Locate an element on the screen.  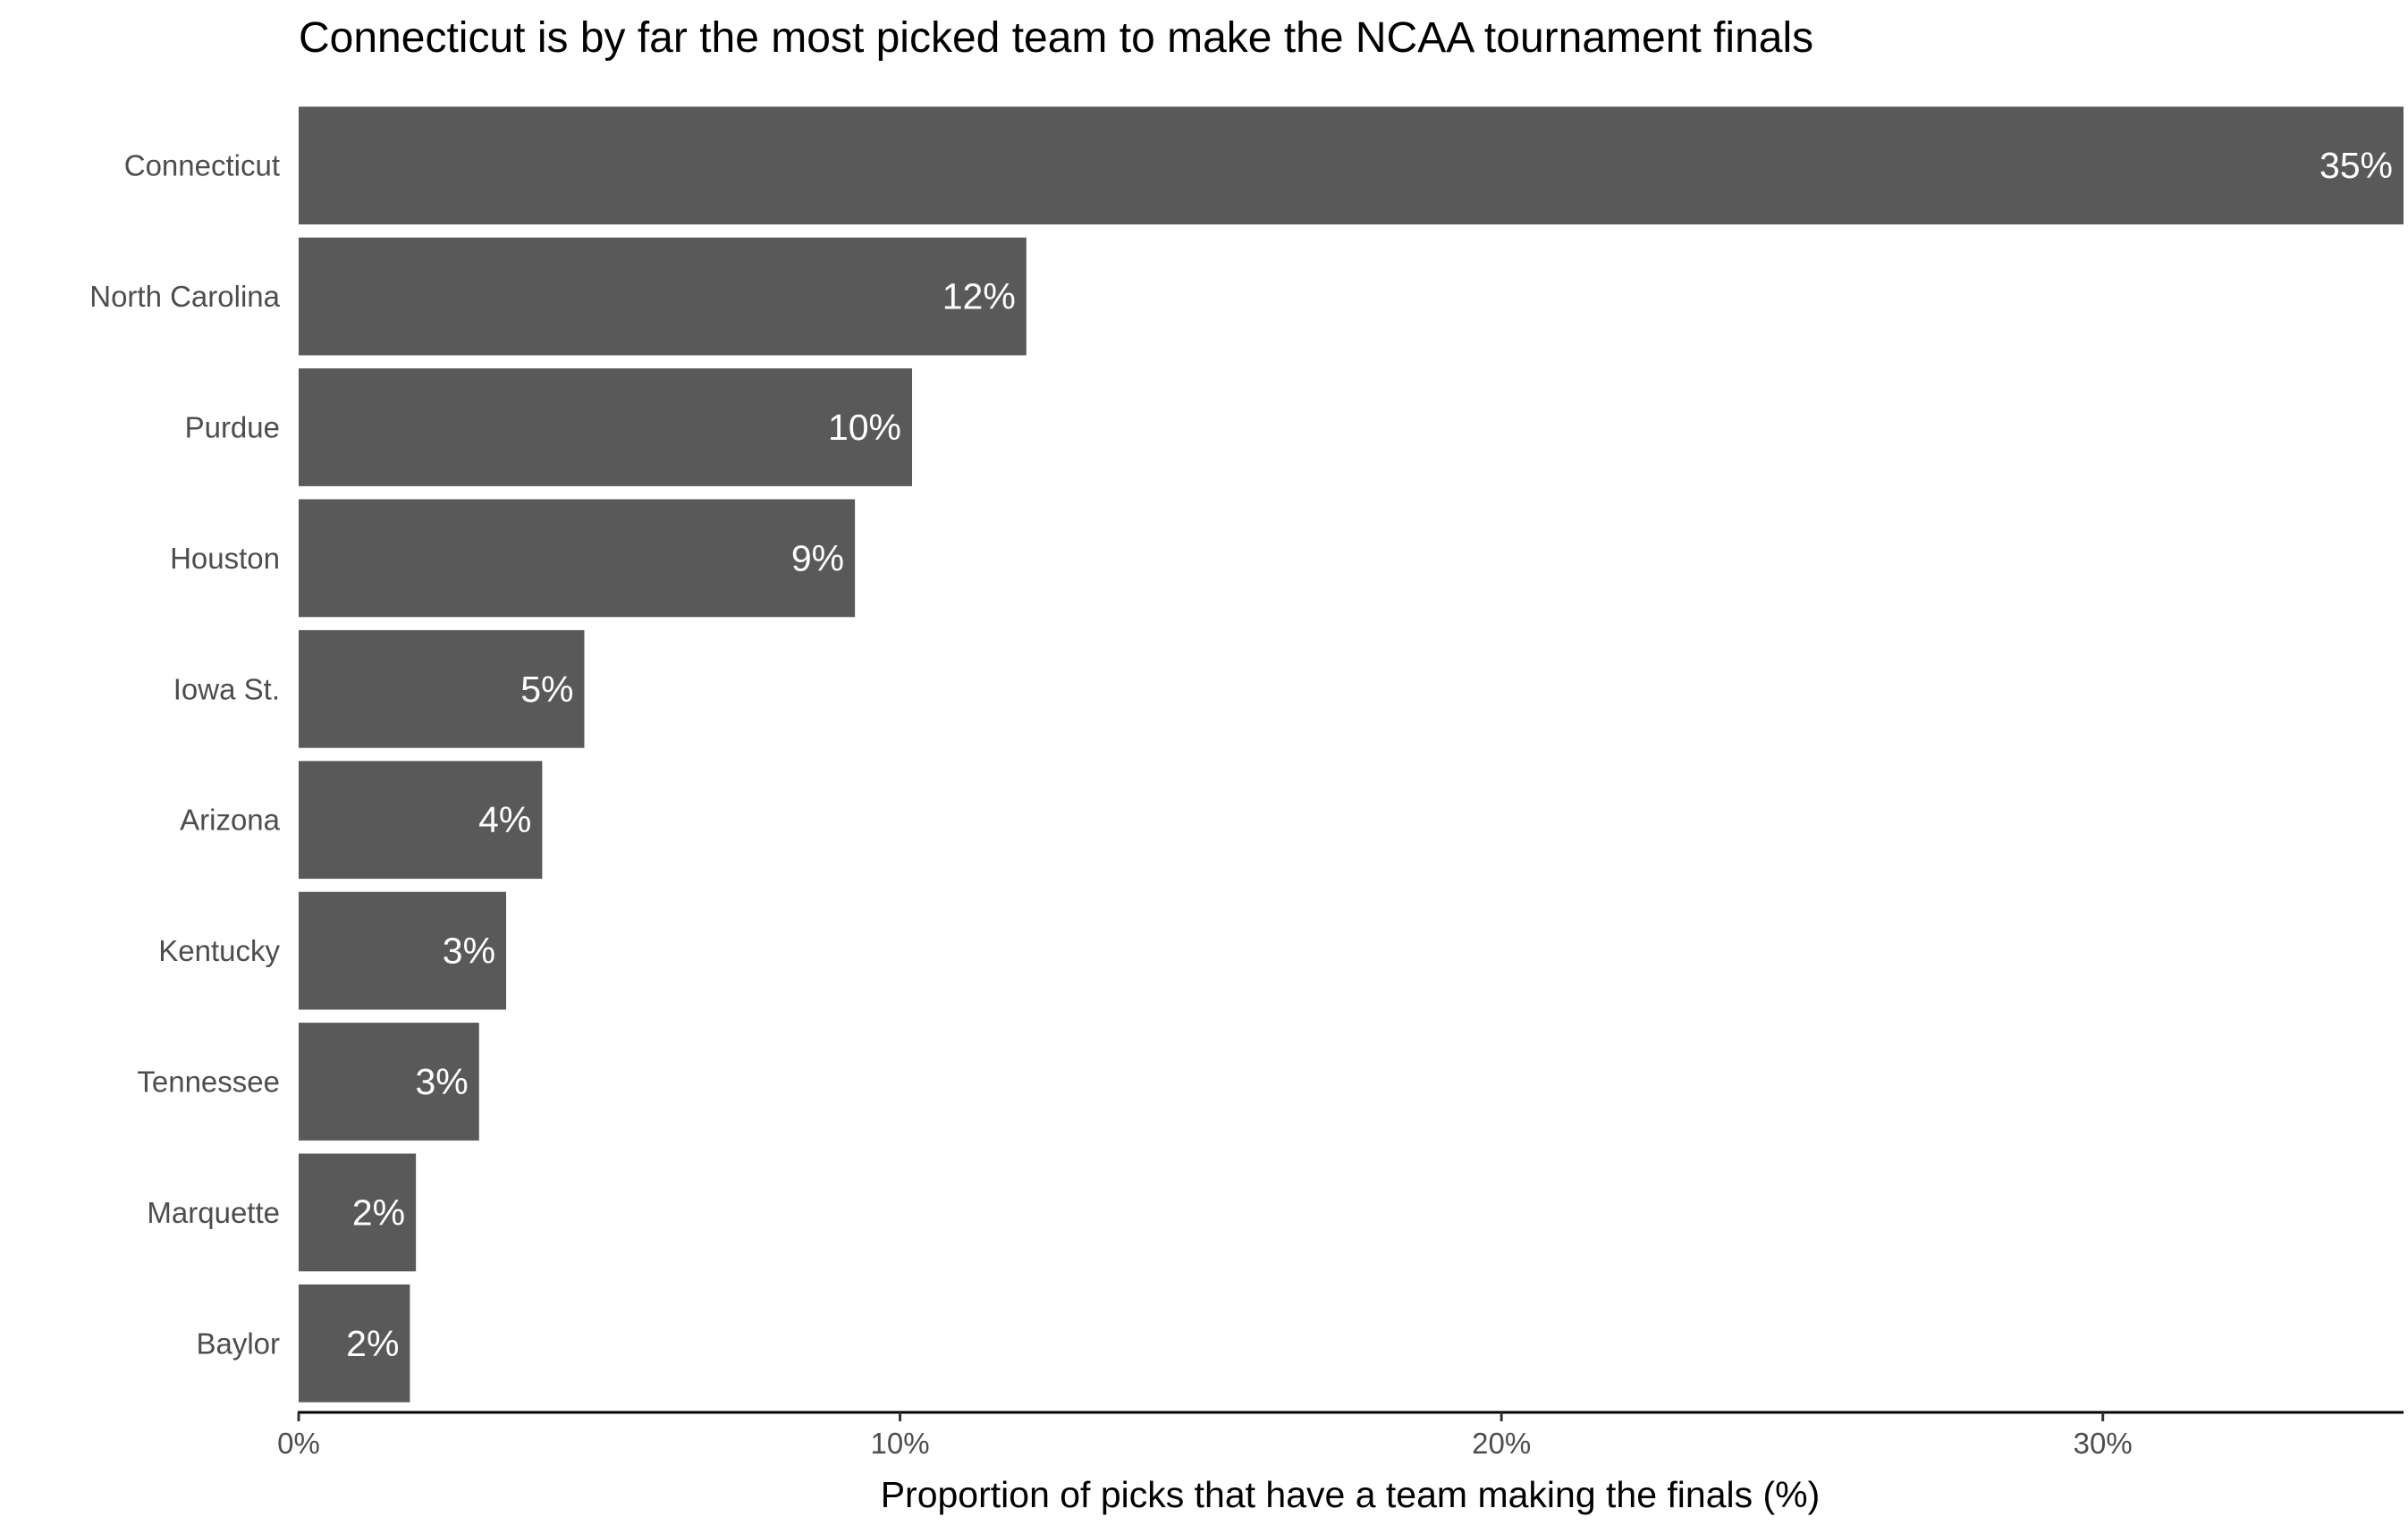
category-label: Tennessee is located at coordinates (208, 1082).